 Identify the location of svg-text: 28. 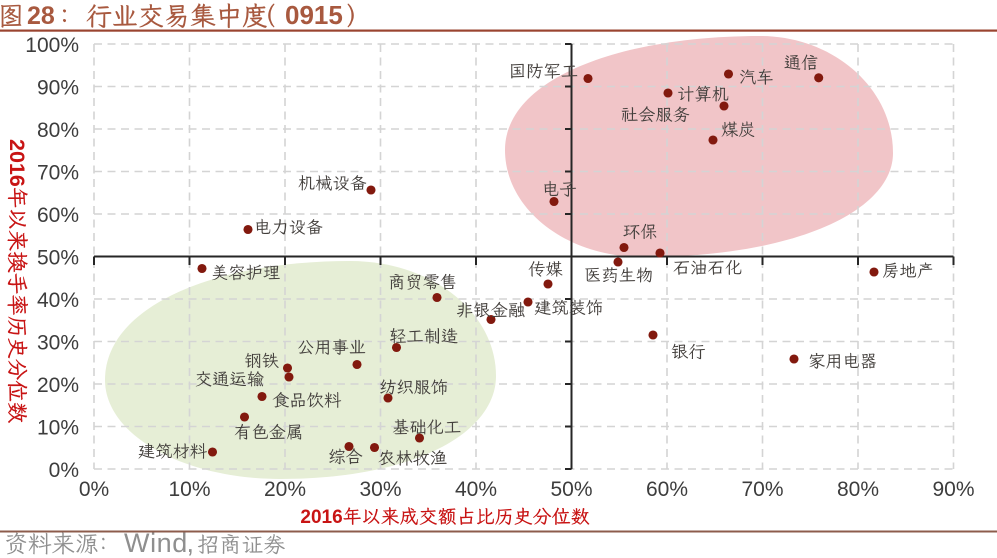
(41, 16).